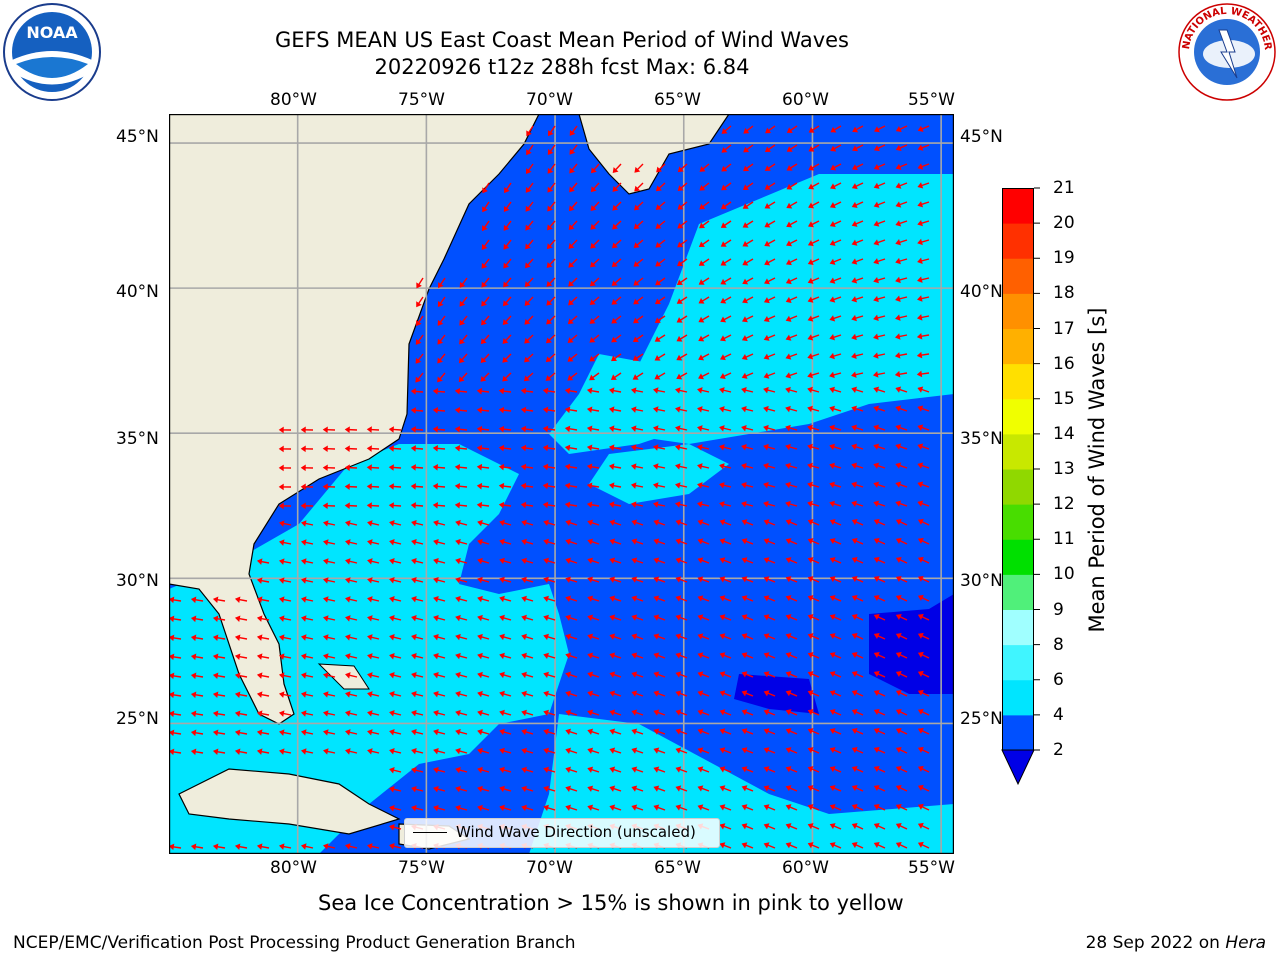 This screenshot has width=1280, height=960. I want to click on colorbar-tick-label: 21, so click(1064, 188).